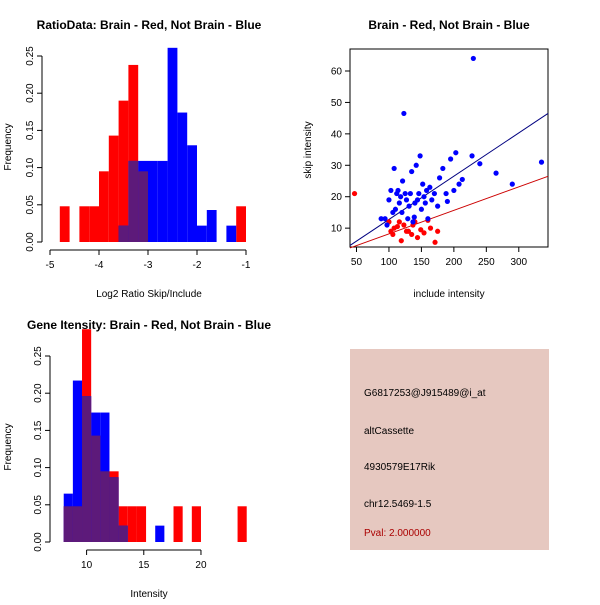  Describe the element at coordinates (400, 467) in the screenshot. I see `gene-name: 4930579E17Rik` at that location.